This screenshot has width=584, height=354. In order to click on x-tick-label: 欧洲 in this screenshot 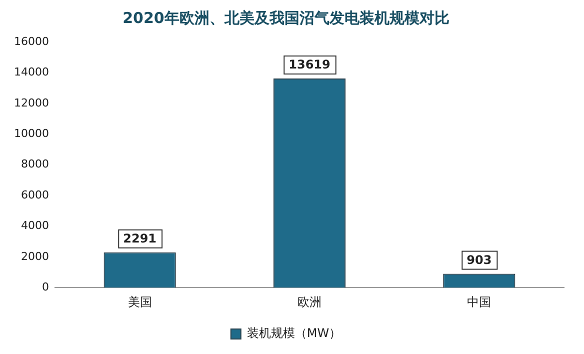, I will do `click(309, 301)`.